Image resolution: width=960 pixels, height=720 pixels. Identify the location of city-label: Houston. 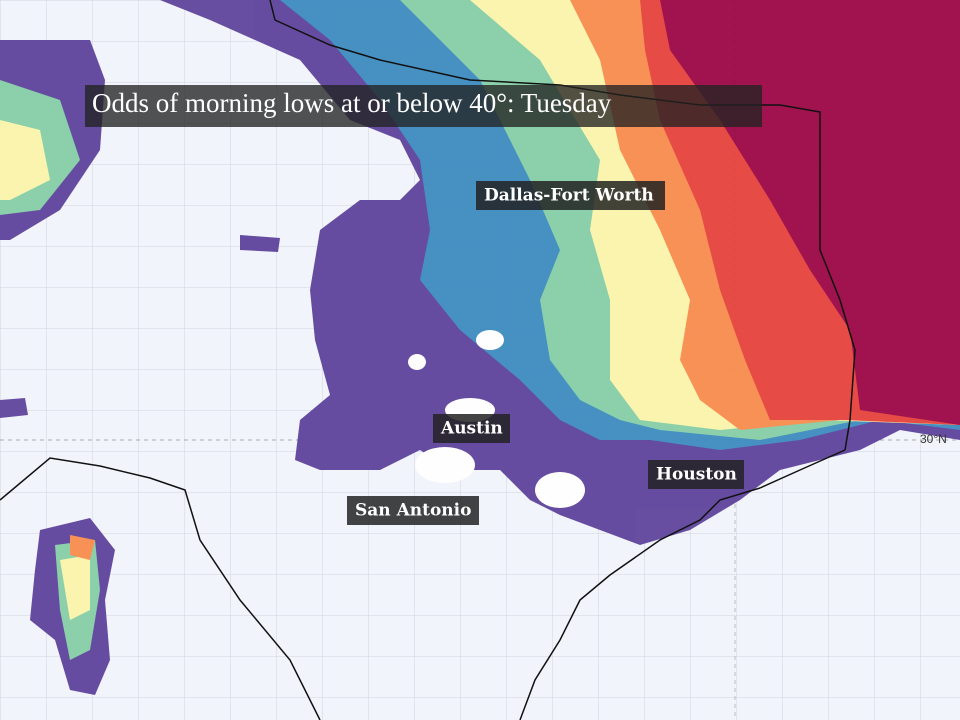
(696, 475).